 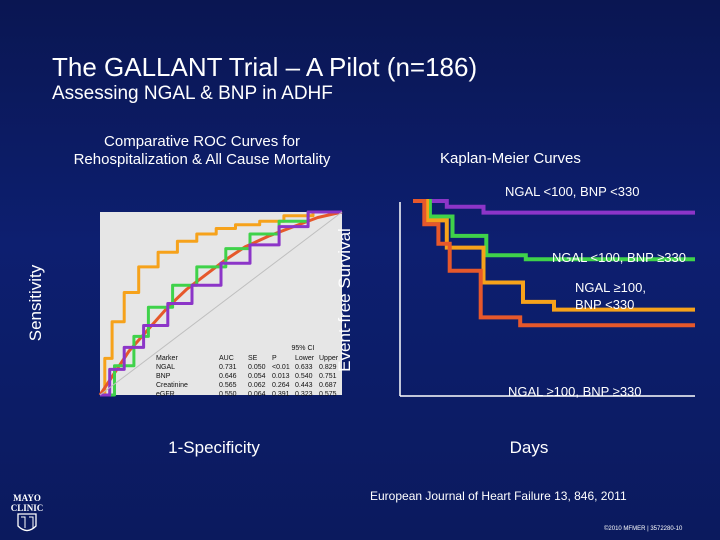 What do you see at coordinates (265, 67) in the screenshot?
I see `slide-title: The GALLANT Trial – A Pilot (n=186)` at bounding box center [265, 67].